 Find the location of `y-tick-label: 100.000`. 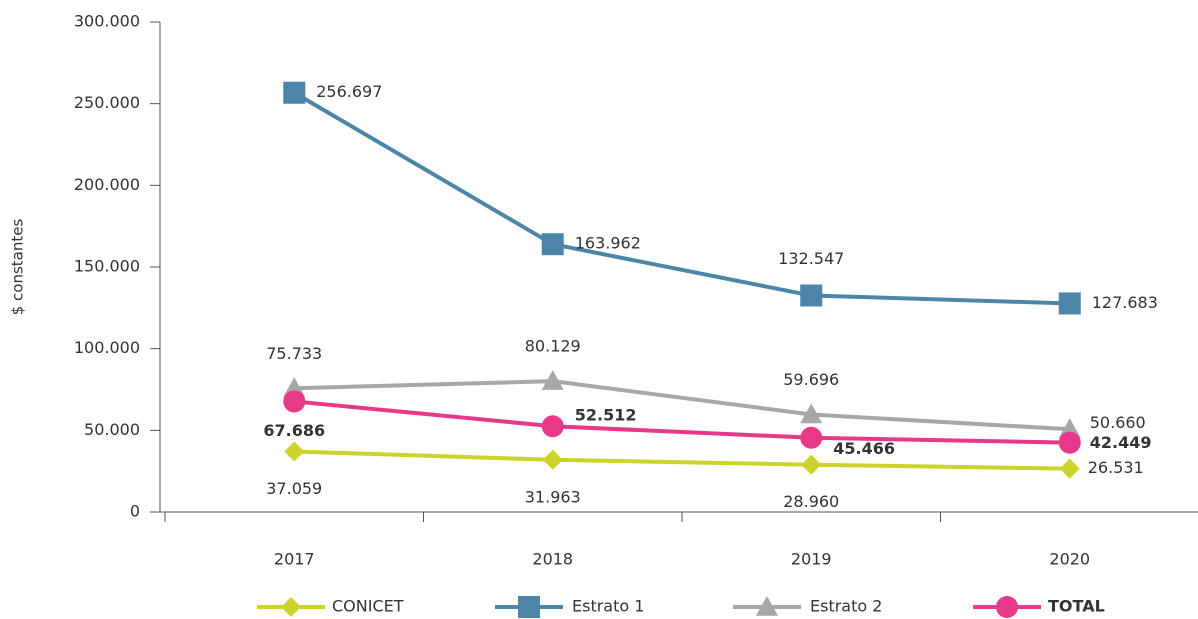

y-tick-label: 100.000 is located at coordinates (107, 347).